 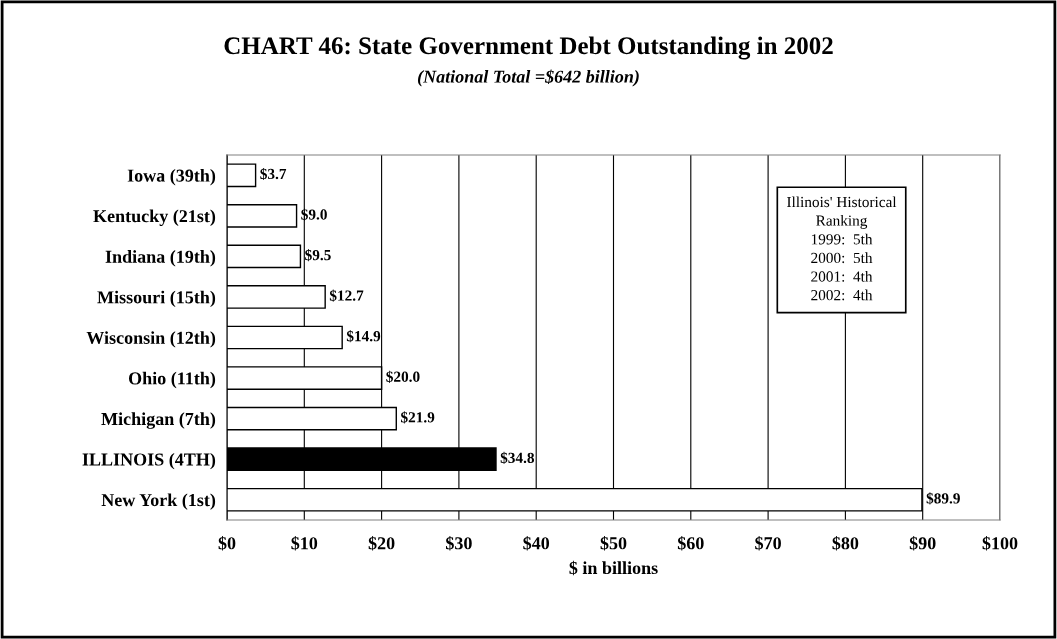 I want to click on chart-title: CHART 46: State Government Debt Outstanding in 2002, so click(x=528, y=48).